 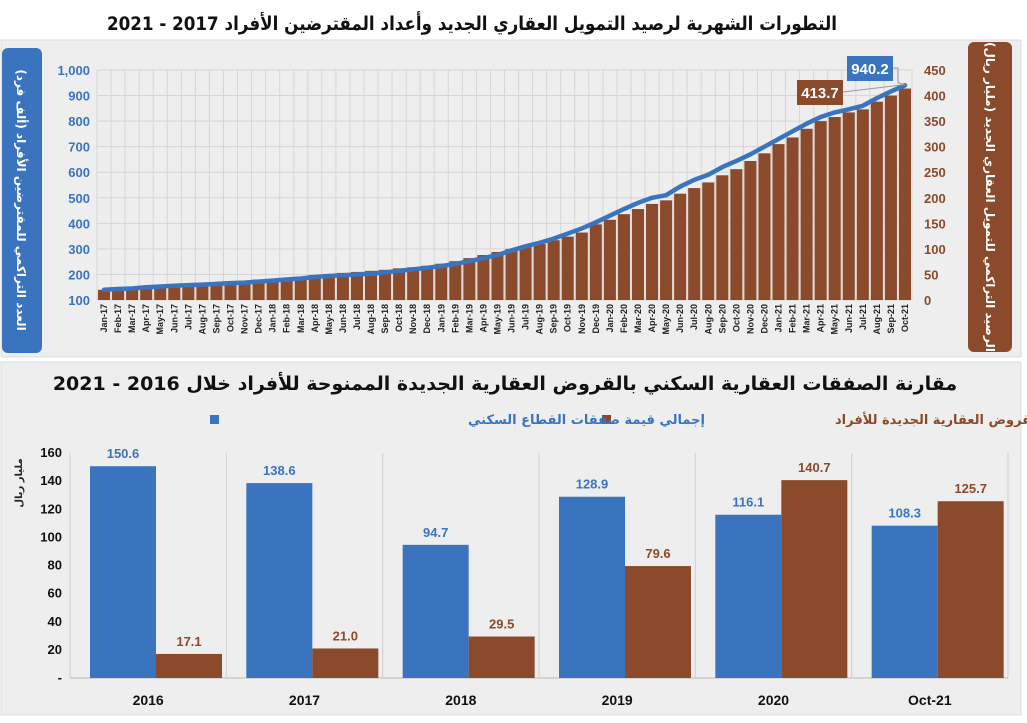 I want to click on y-tick-label: 40, so click(x=55, y=621).